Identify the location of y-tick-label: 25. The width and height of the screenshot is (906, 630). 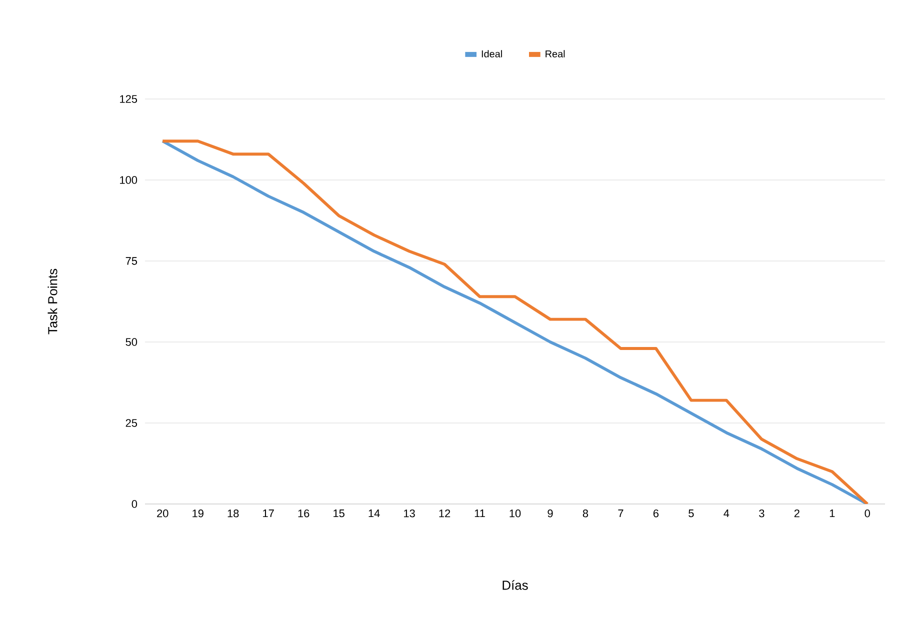
(132, 423).